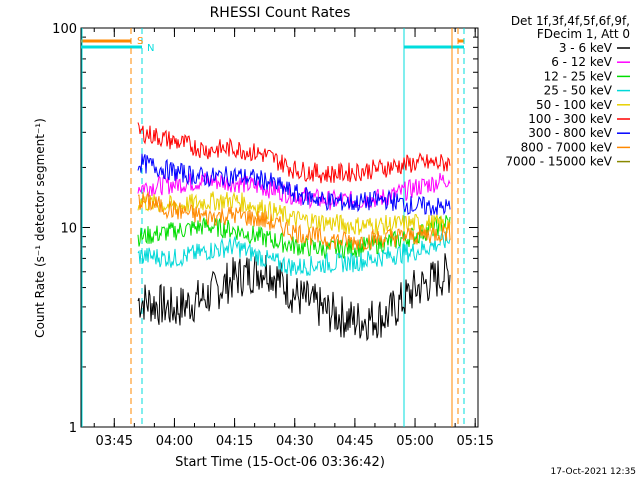 The width and height of the screenshot is (640, 480). I want to click on y-tick-label: 10, so click(68, 229).